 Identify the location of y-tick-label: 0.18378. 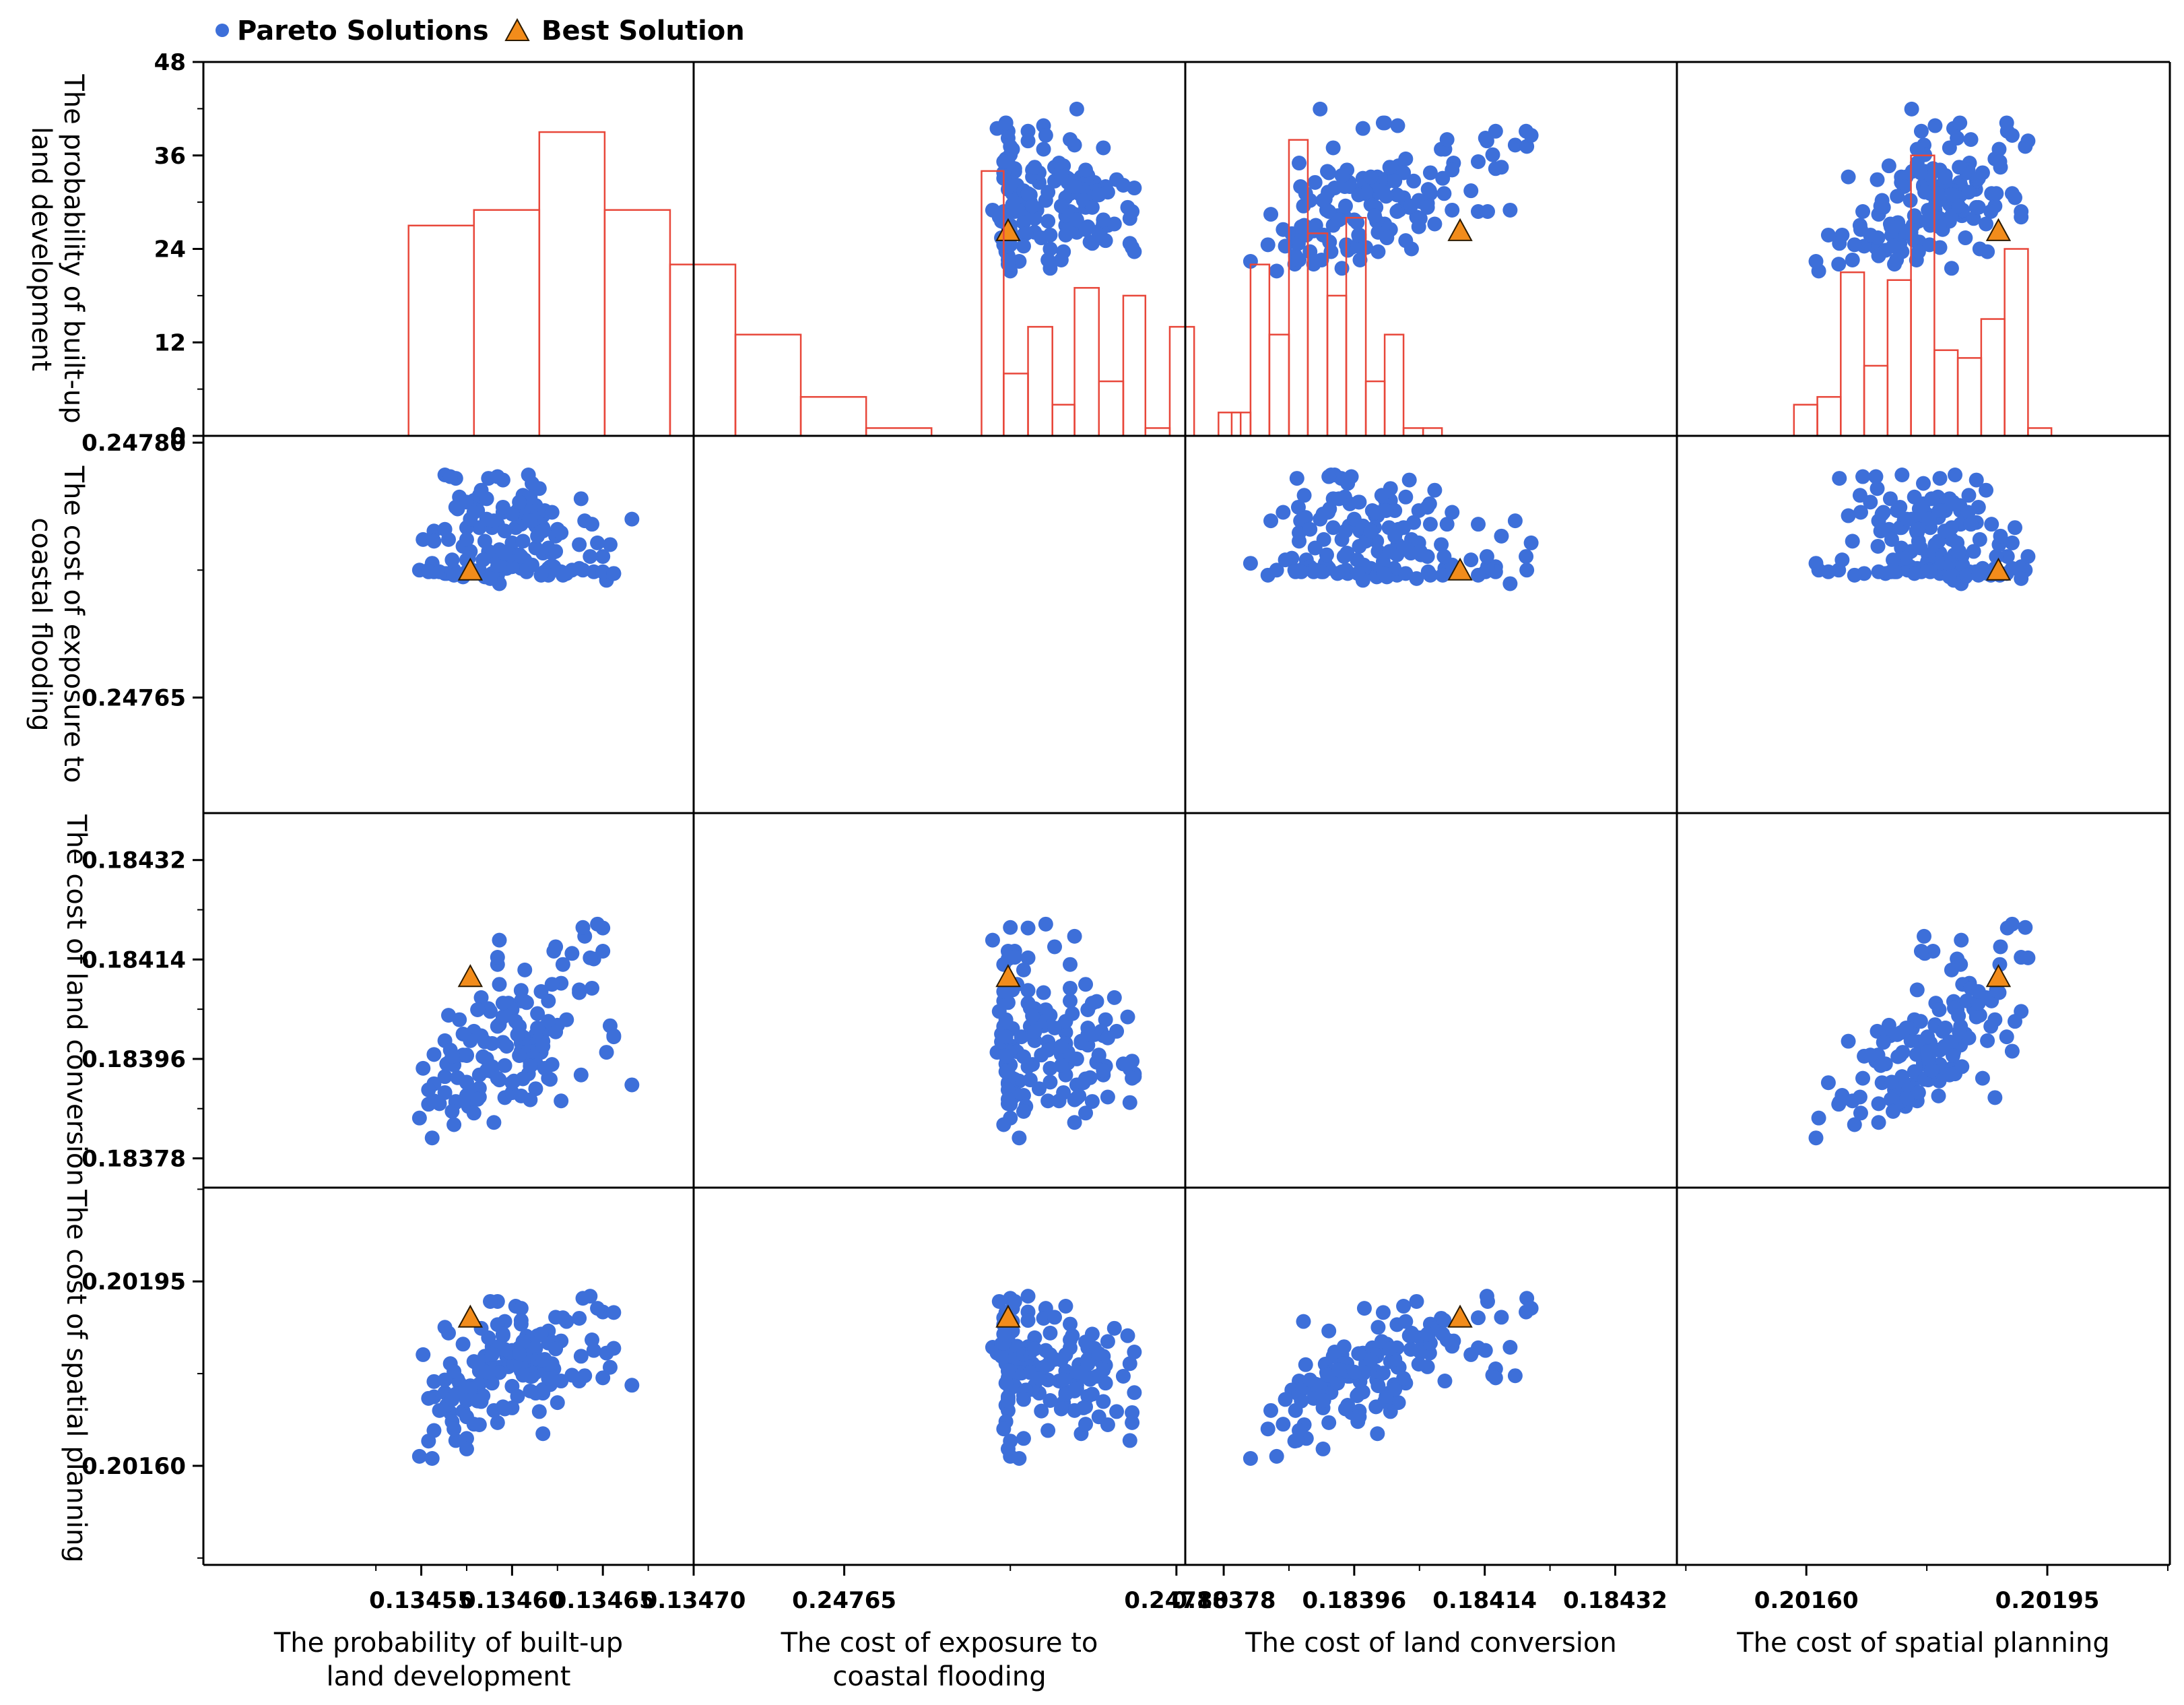
(133, 1159).